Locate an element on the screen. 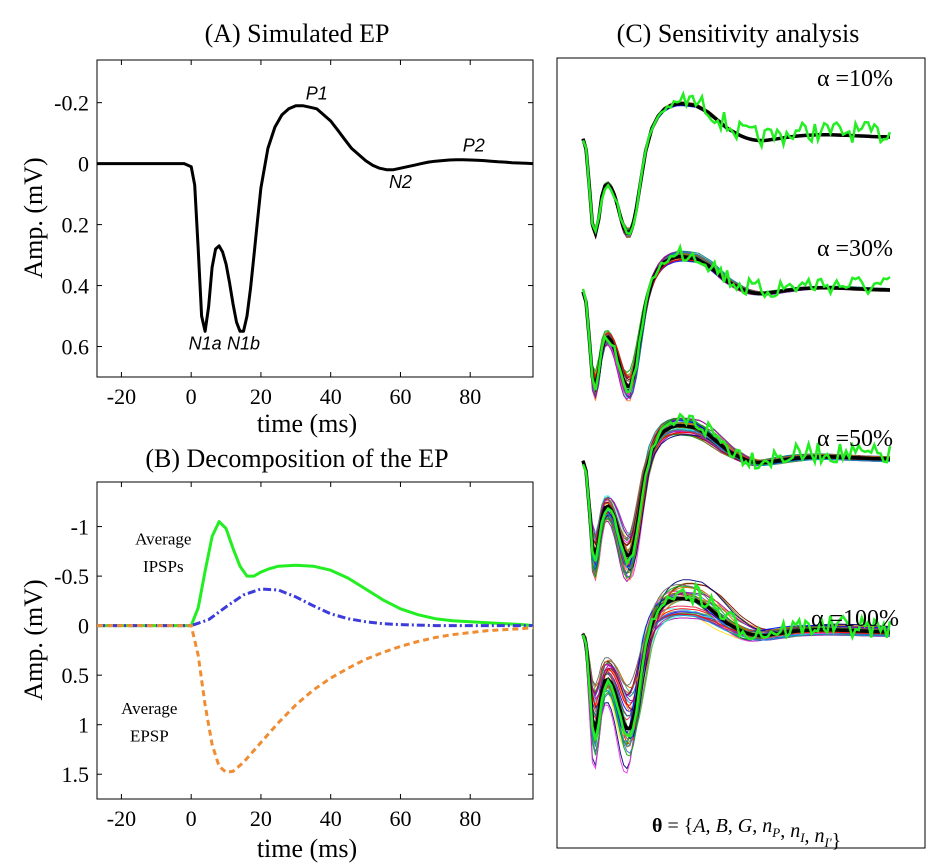 The width and height of the screenshot is (927, 868). y-tick-label: 0.4 is located at coordinates (76, 286).